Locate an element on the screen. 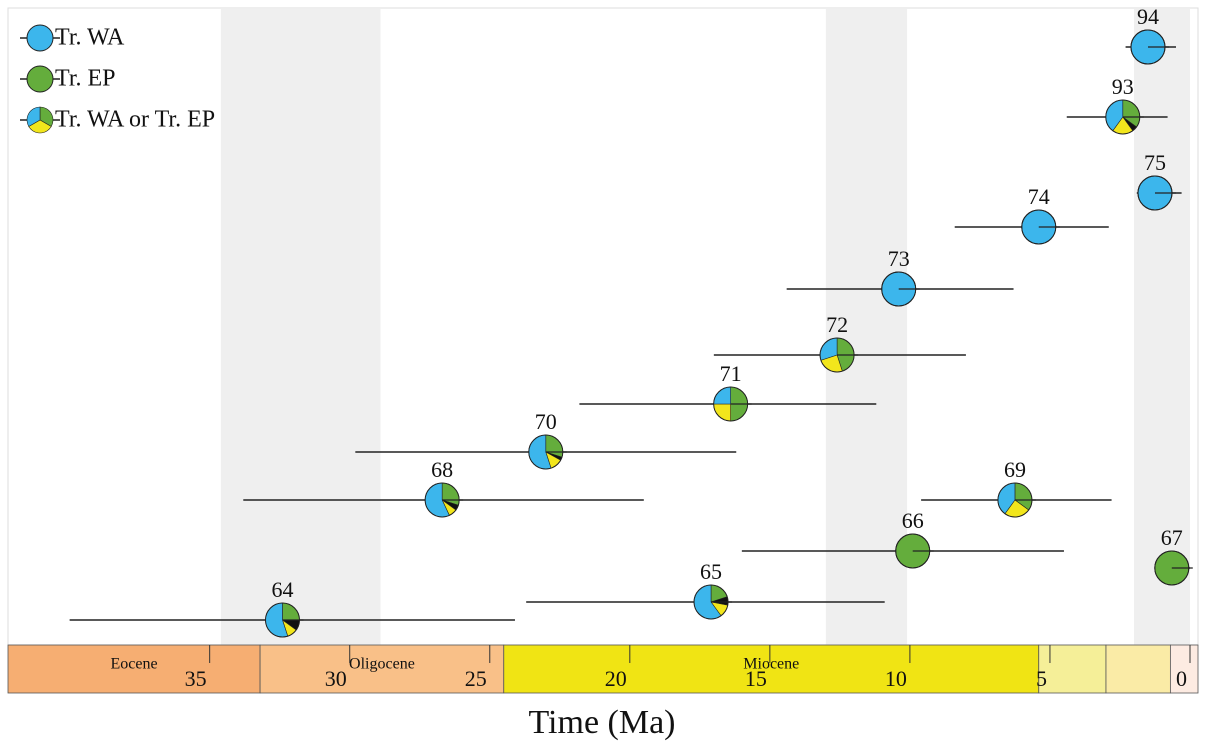 The image size is (1205, 753). x-tick-label: 15 is located at coordinates (756, 678).